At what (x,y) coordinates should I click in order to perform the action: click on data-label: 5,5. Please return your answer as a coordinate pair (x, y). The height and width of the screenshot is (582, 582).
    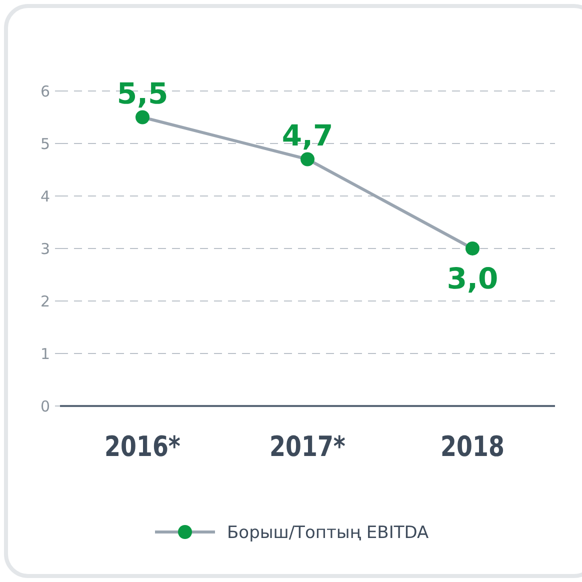
    Looking at the image, I should click on (142, 93).